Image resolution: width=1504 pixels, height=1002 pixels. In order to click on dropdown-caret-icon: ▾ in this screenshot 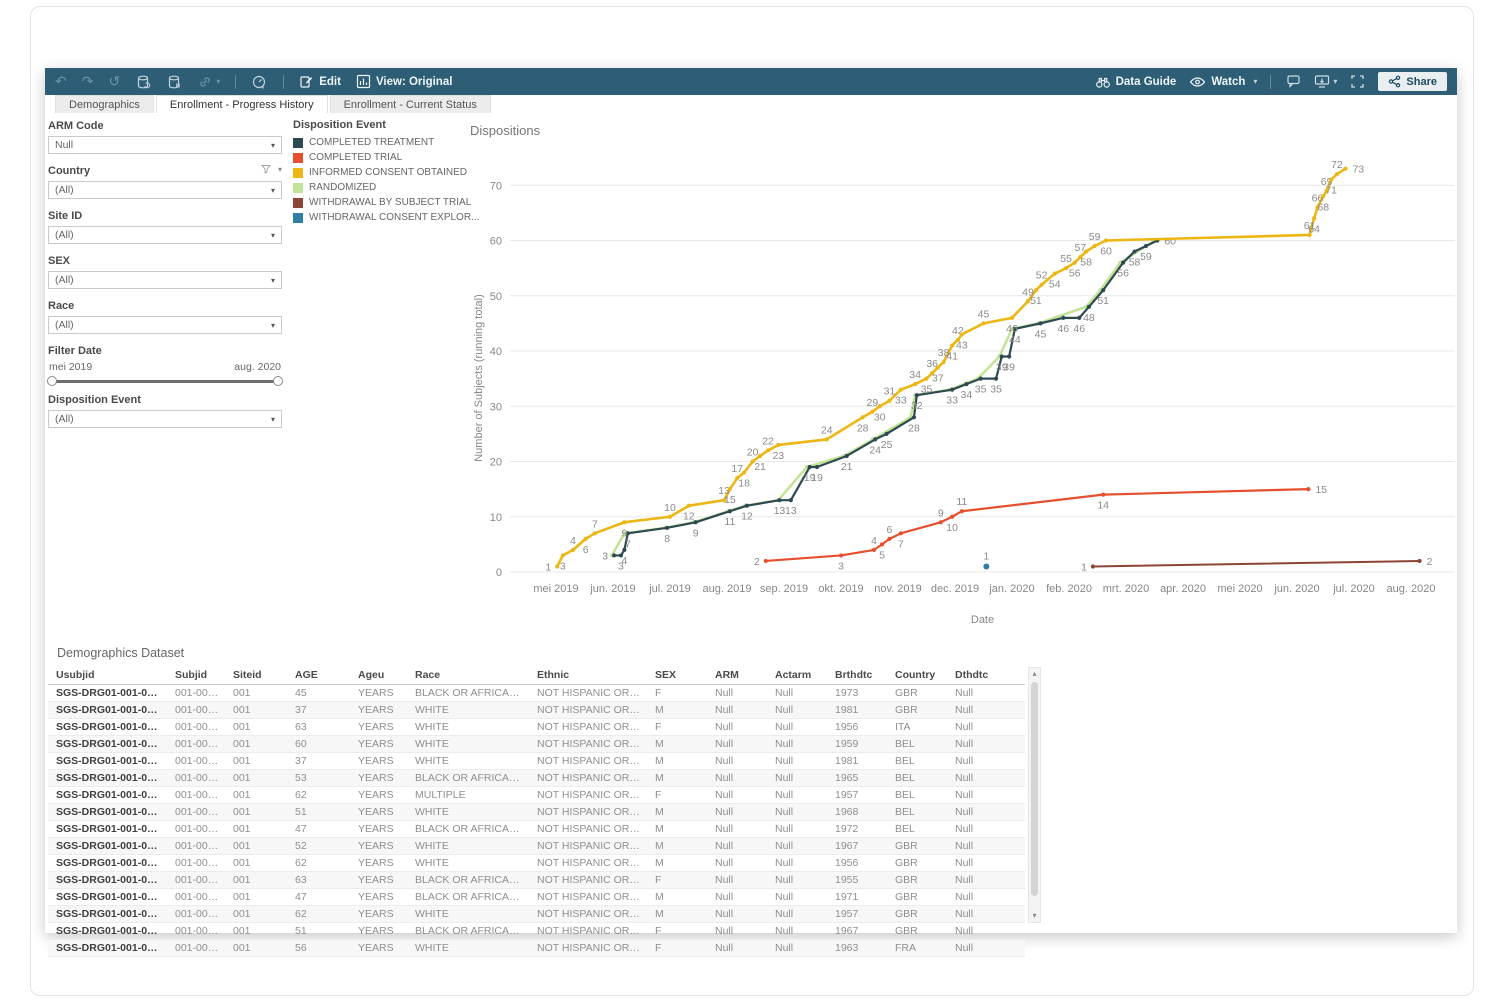, I will do `click(272, 280)`.